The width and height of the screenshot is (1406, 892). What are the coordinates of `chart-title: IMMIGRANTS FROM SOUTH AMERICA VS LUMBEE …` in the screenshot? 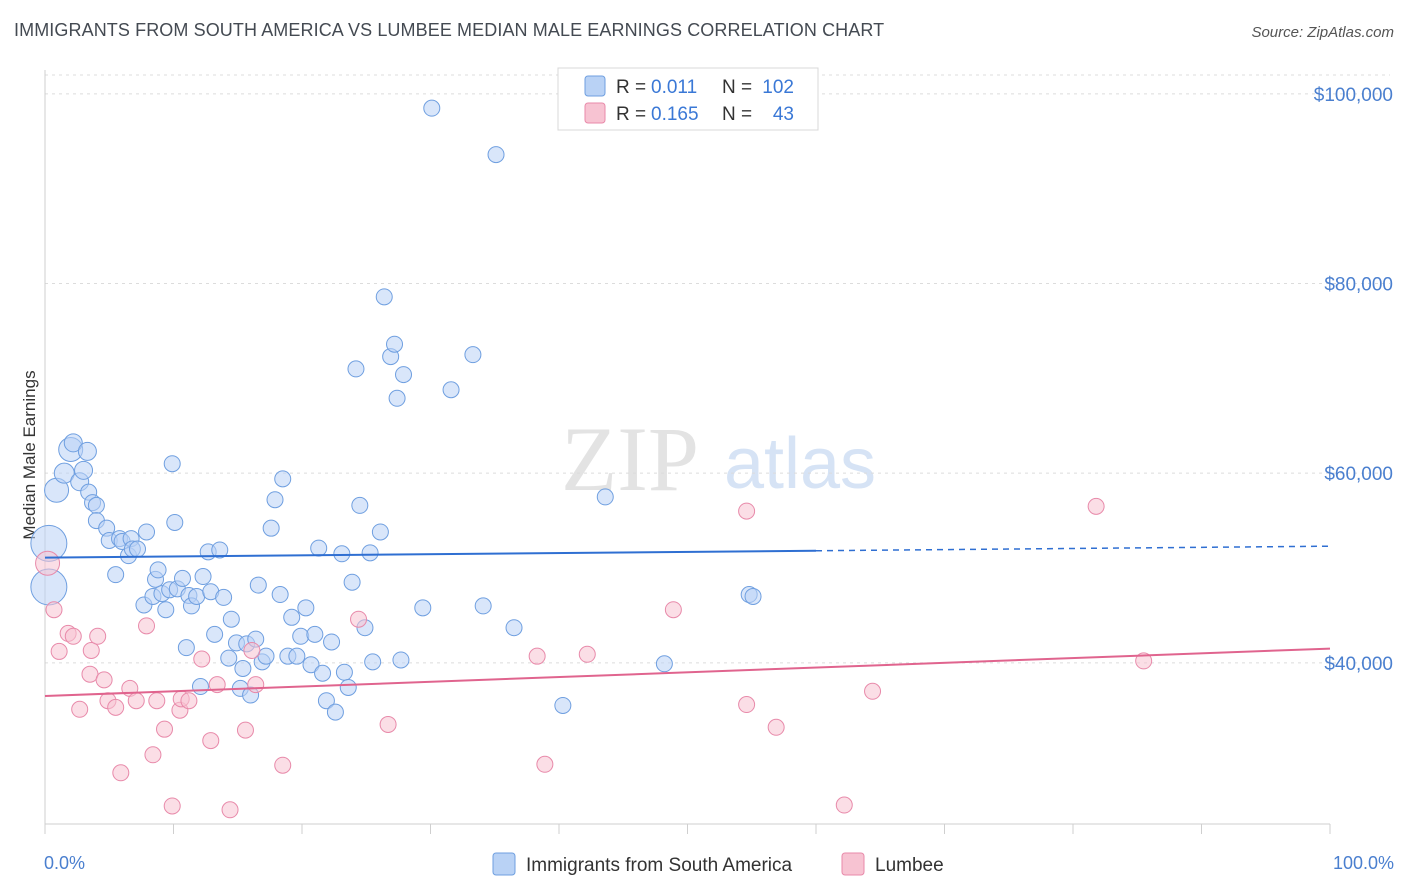 It's located at (449, 30).